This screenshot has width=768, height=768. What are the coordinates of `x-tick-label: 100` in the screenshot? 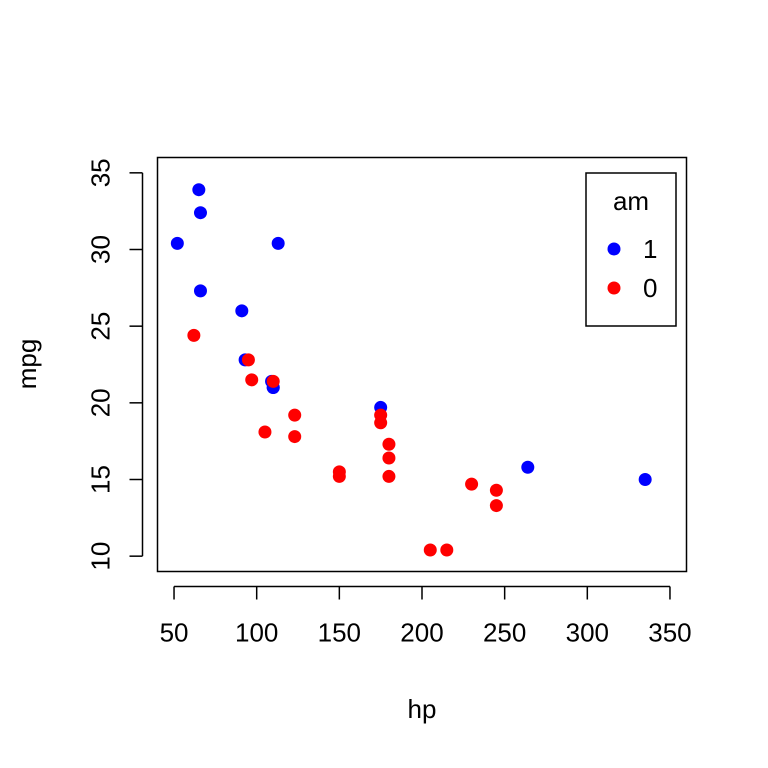 It's located at (256, 633).